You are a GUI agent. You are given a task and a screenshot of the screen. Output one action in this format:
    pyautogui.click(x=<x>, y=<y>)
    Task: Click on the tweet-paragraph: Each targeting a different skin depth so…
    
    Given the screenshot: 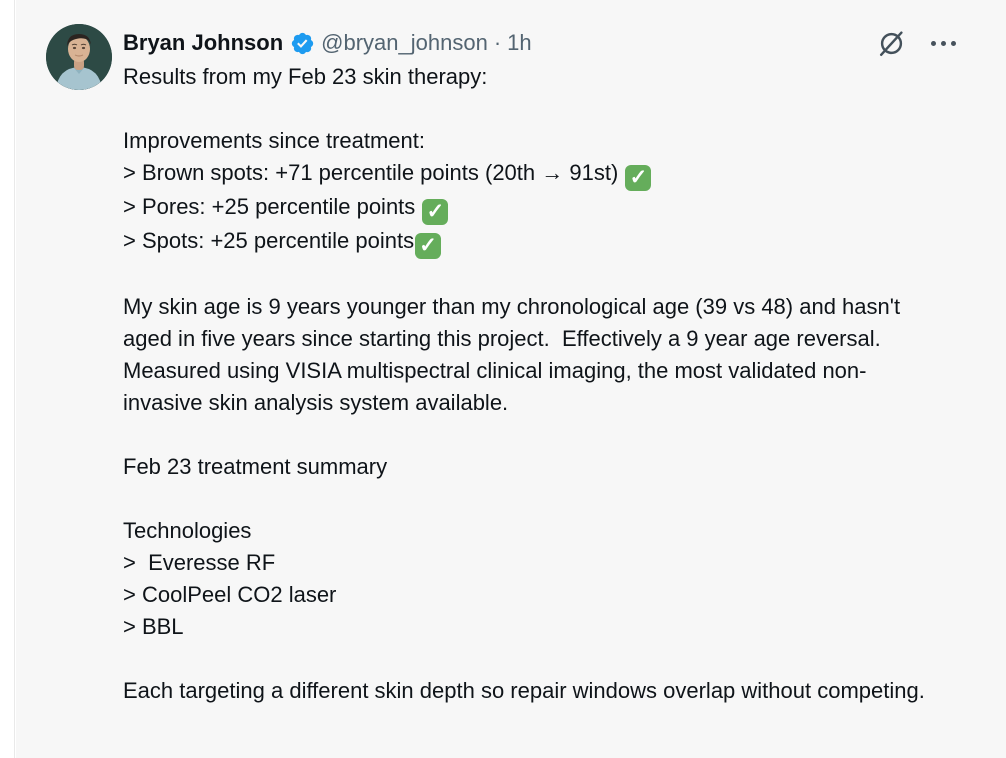 What is the action you would take?
    pyautogui.click(x=534, y=691)
    